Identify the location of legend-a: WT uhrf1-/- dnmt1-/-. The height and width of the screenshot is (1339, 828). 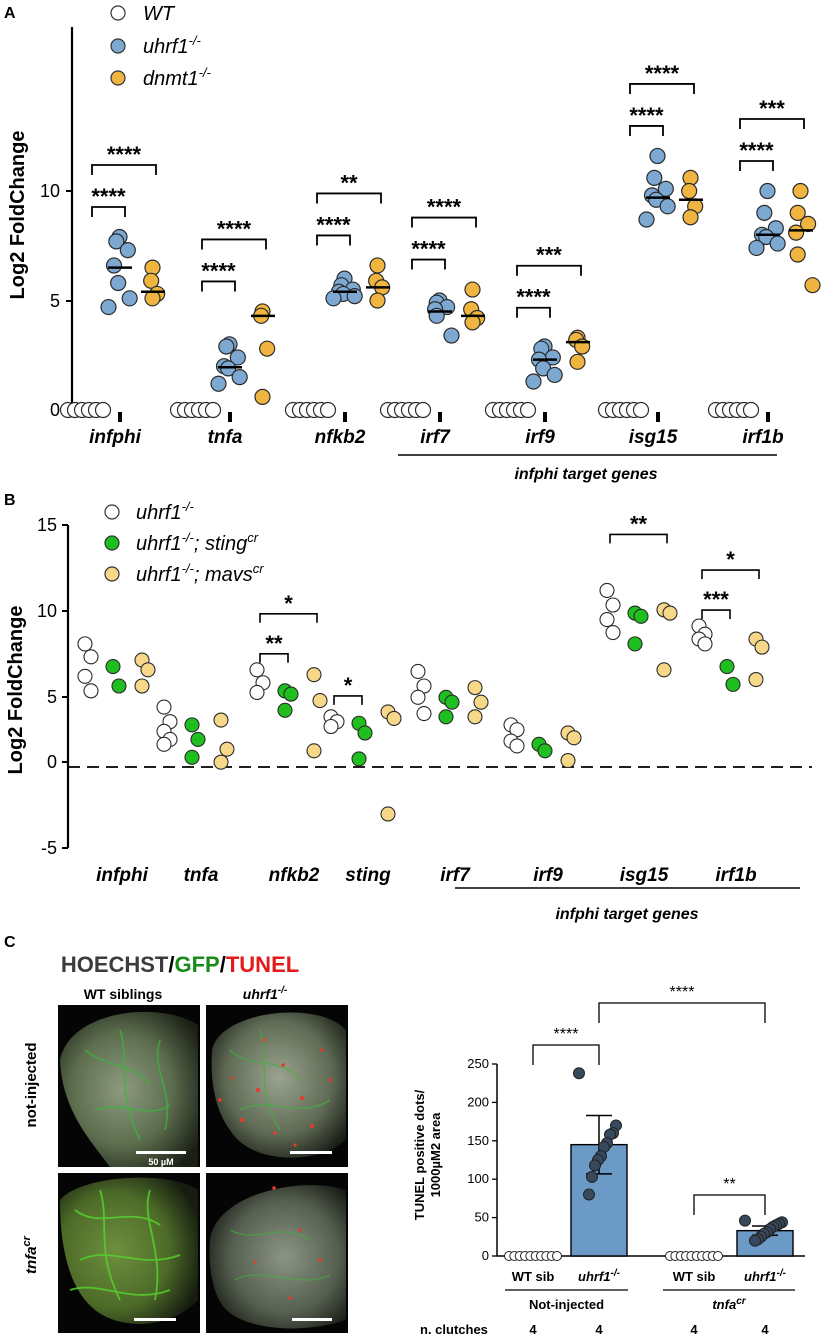
(161, 46).